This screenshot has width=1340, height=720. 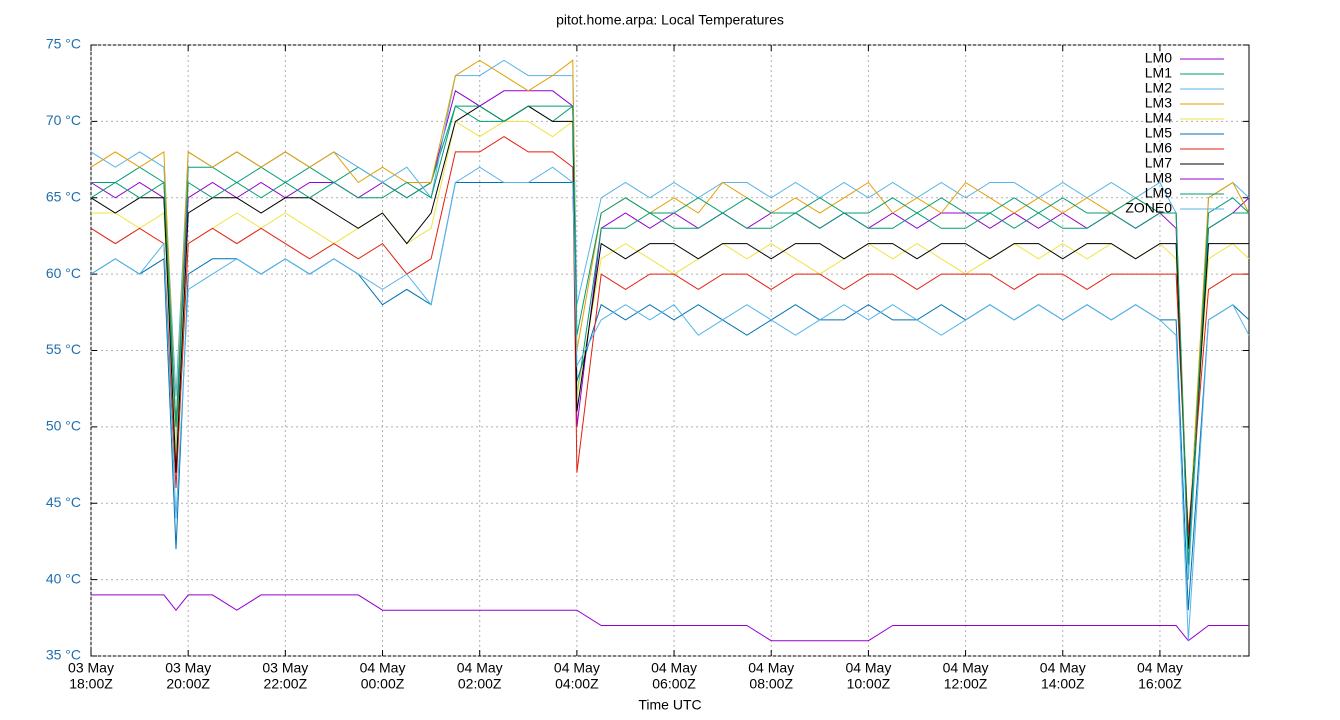 I want to click on legend-label: LM2, so click(x=1158, y=88).